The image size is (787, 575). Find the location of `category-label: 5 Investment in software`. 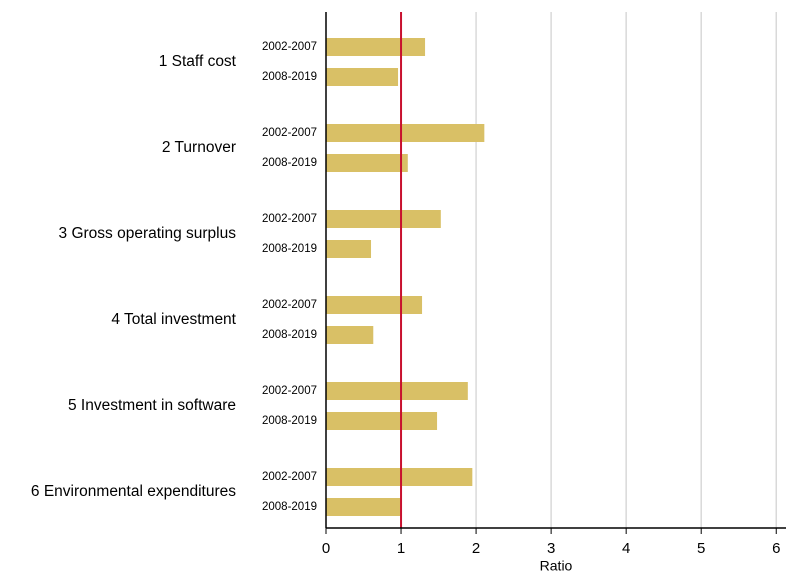

category-label: 5 Investment in software is located at coordinates (152, 405).